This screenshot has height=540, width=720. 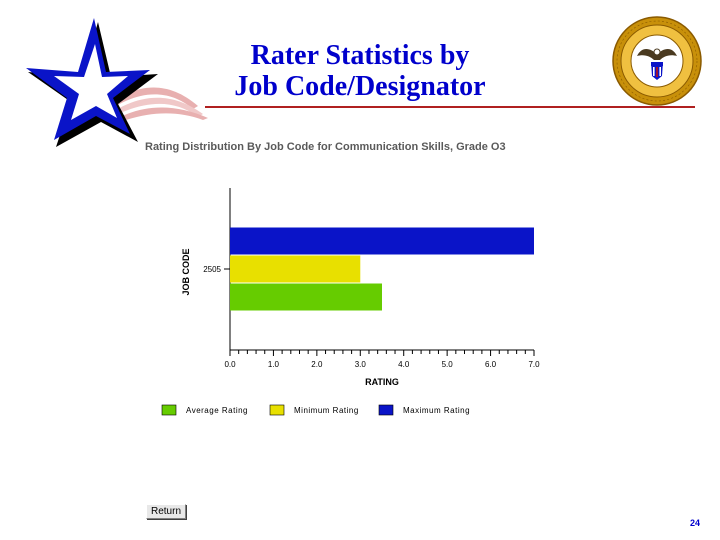 I want to click on flag-stripes, so click(x=160, y=104).